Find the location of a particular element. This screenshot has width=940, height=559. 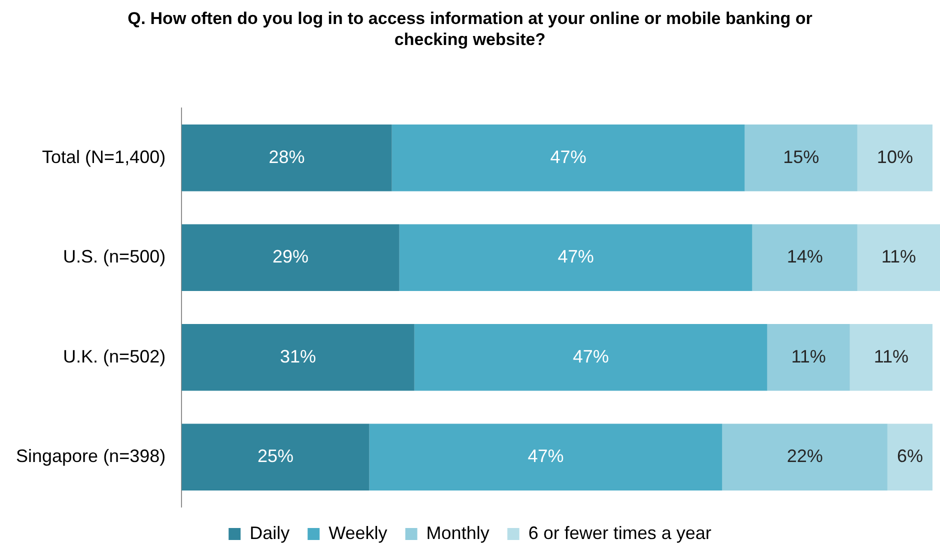

data-label: 14% is located at coordinates (804, 256).